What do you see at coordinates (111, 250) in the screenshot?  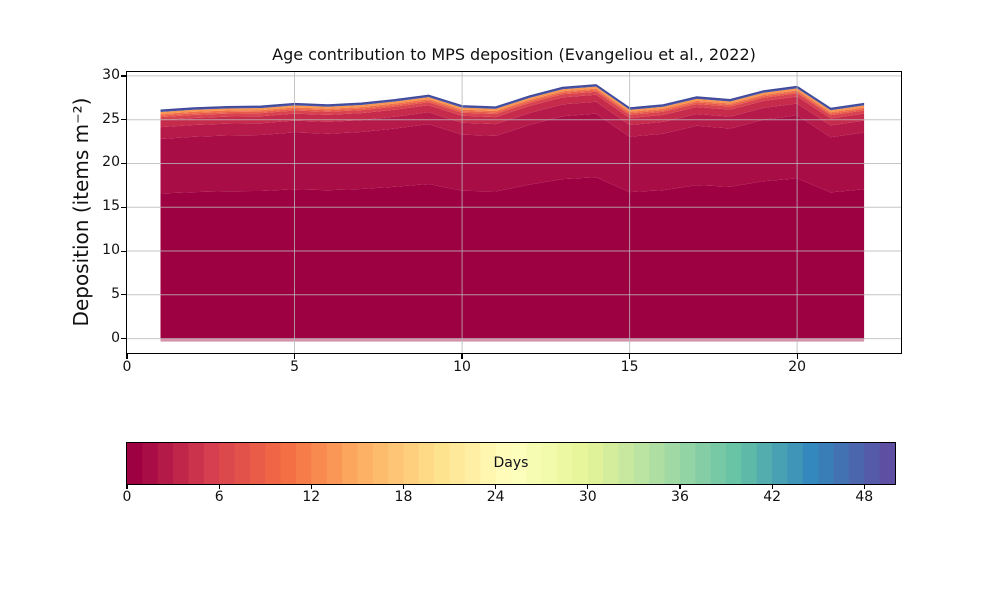 I see `y-tick-label: 10` at bounding box center [111, 250].